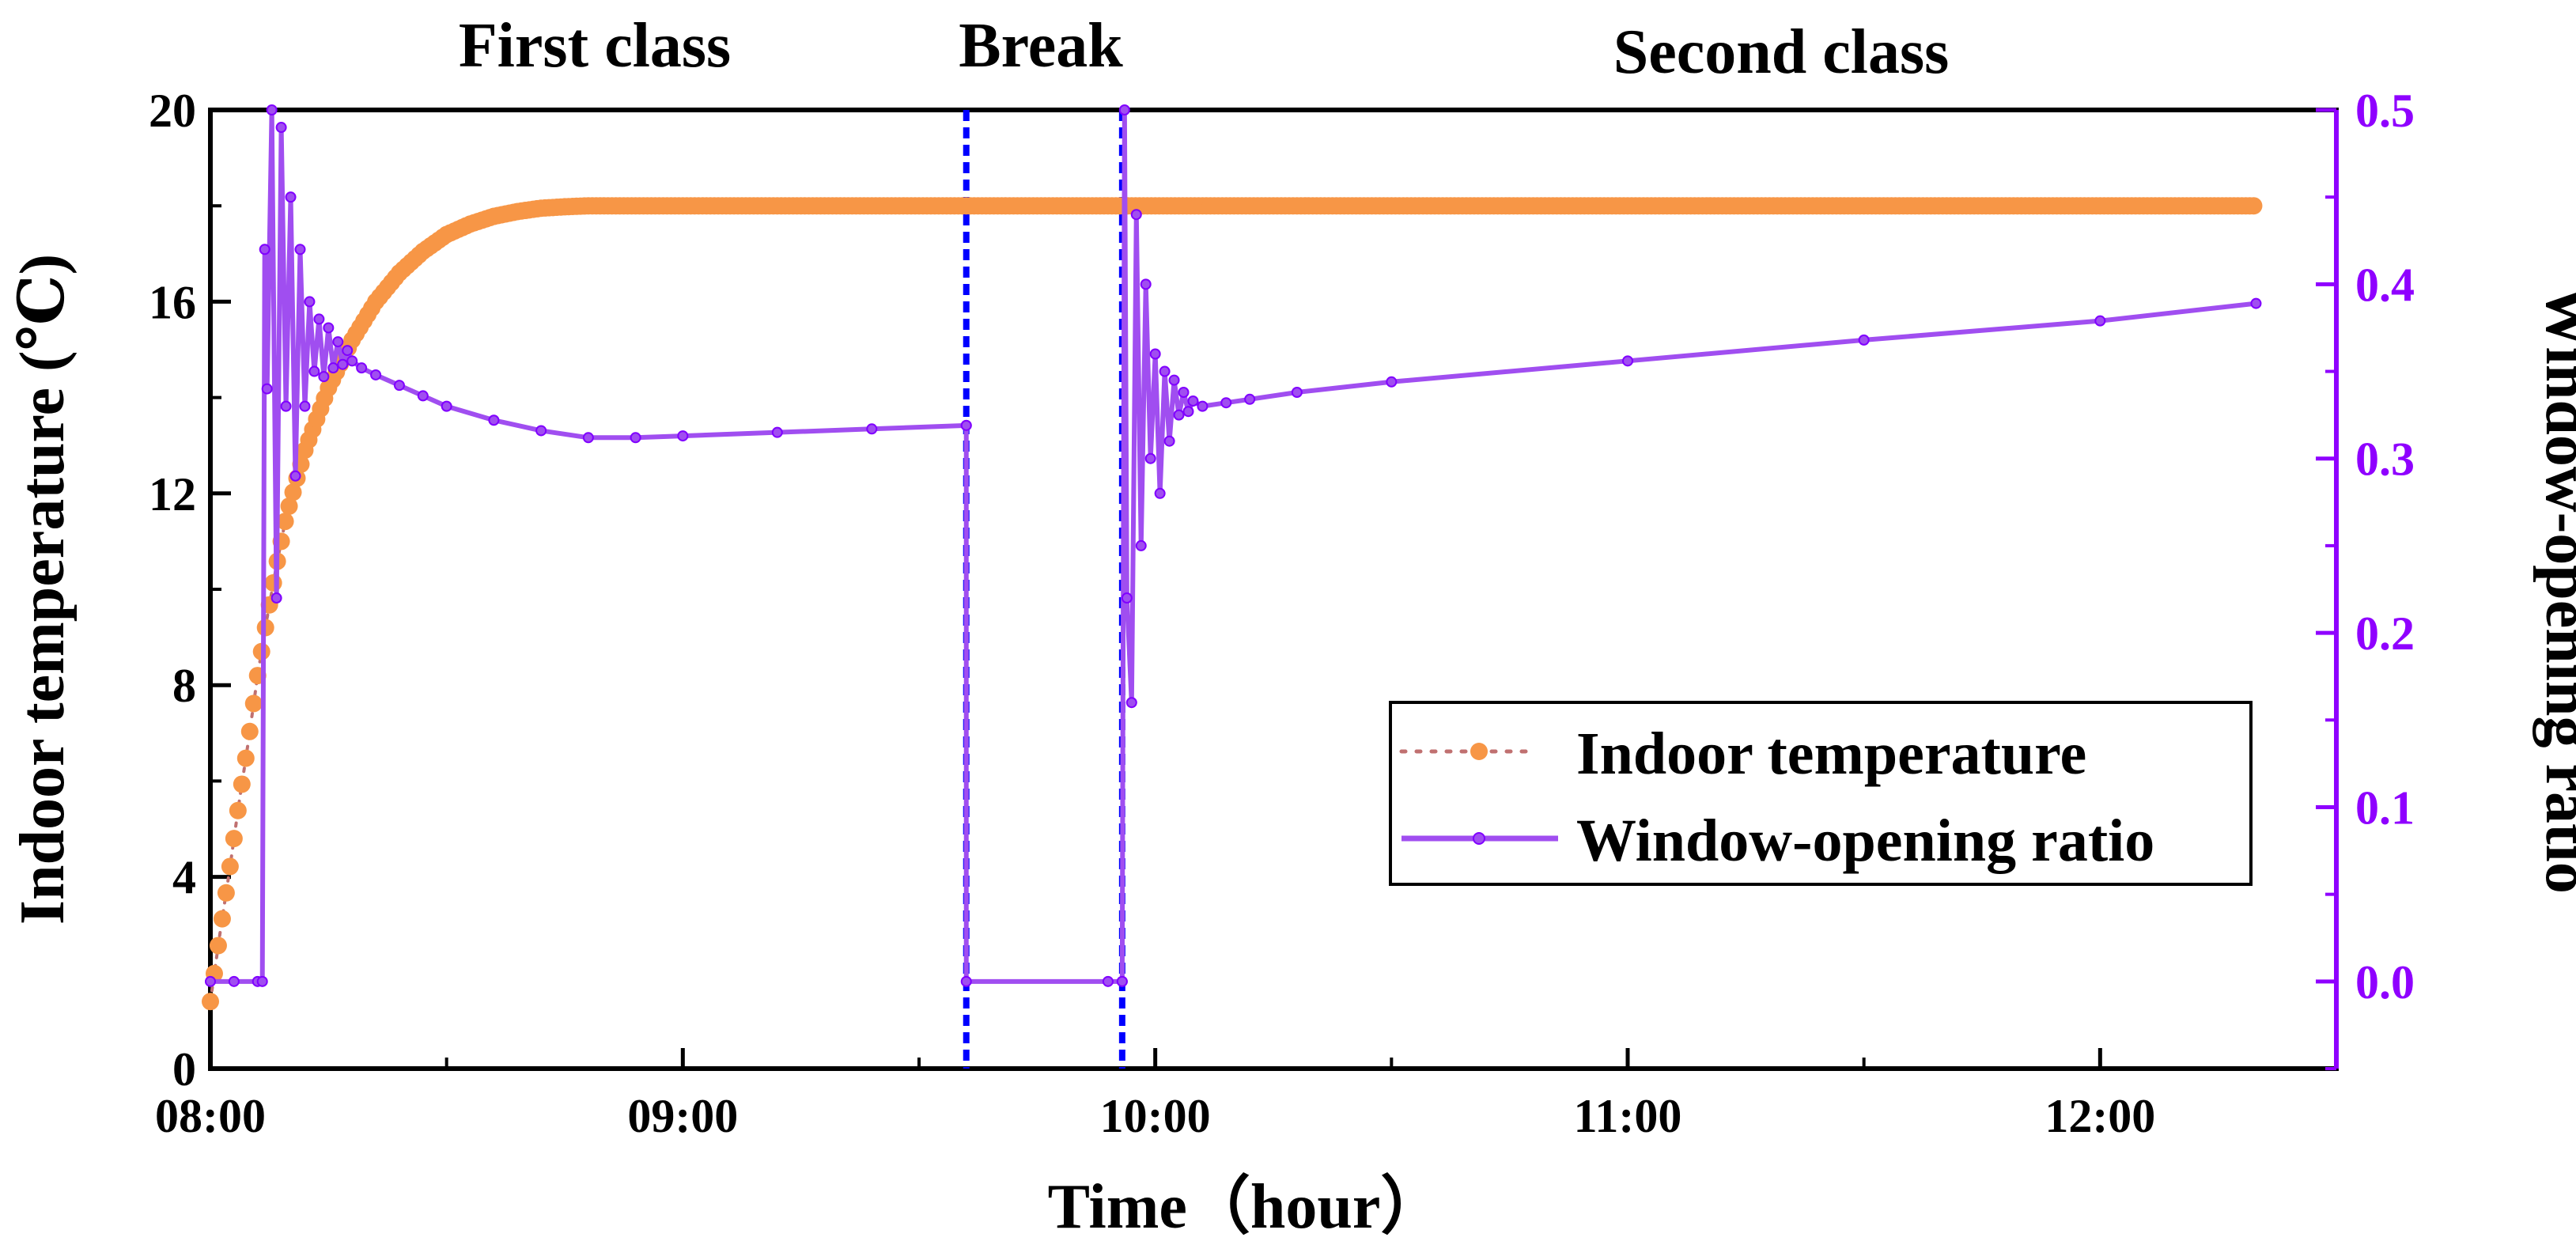  Describe the element at coordinates (2385, 111) in the screenshot. I see `y-right-tick-label: 0.5` at that location.